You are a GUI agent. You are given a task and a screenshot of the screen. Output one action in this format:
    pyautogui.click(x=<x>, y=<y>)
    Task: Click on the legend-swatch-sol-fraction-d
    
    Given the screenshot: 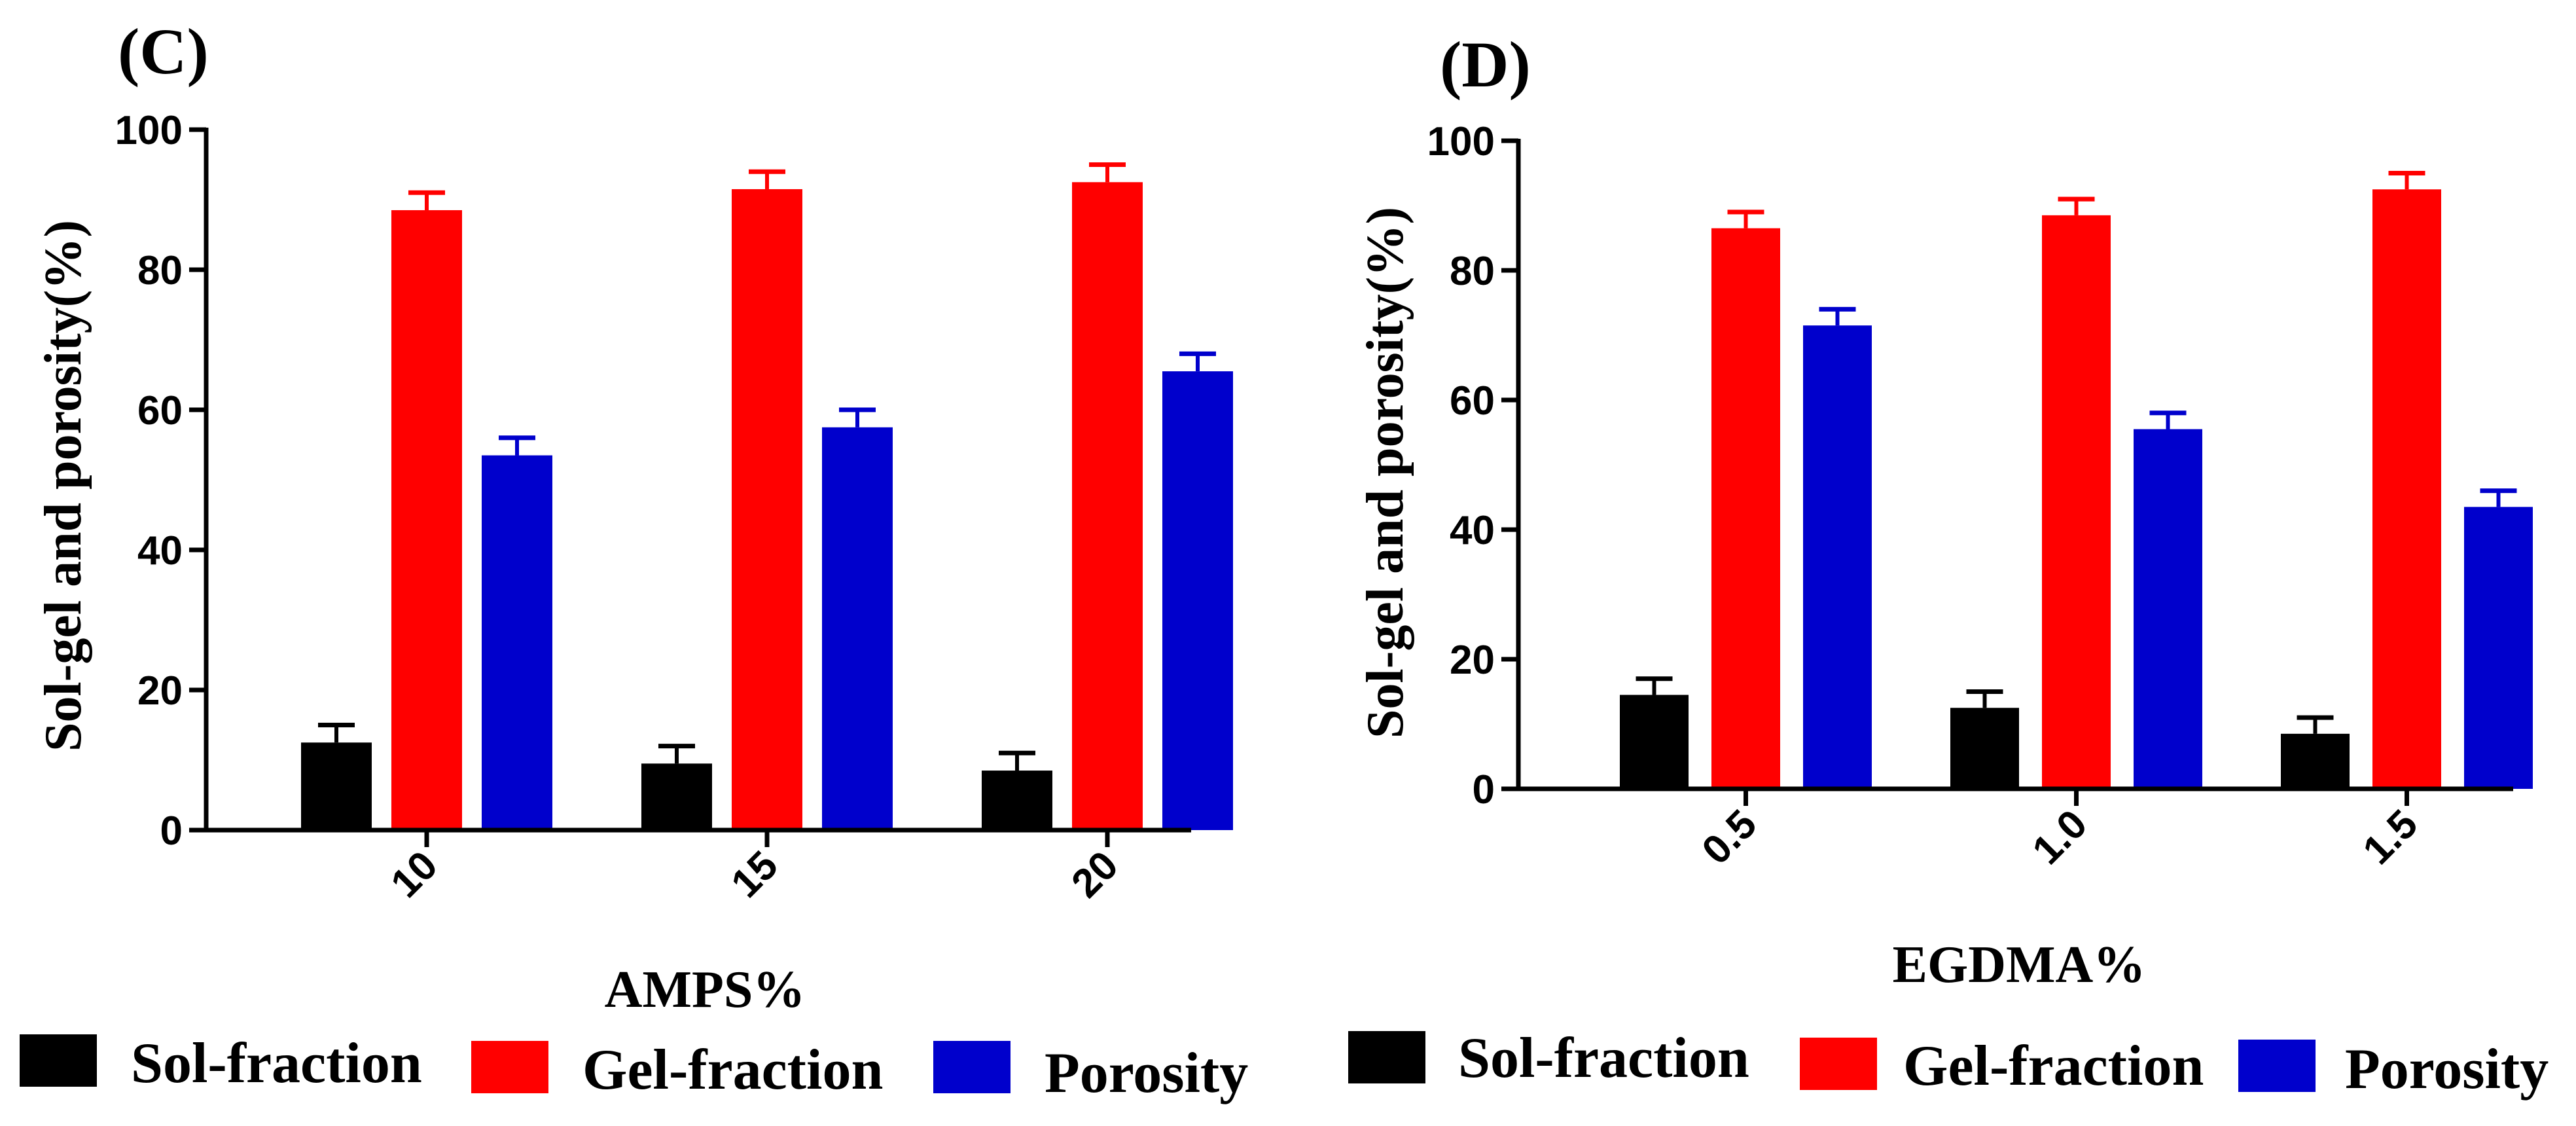 What is the action you would take?
    pyautogui.click(x=1386, y=1057)
    